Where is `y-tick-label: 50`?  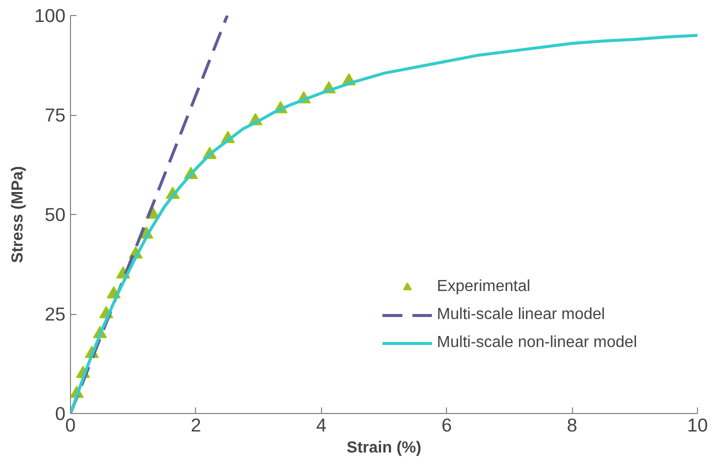
y-tick-label: 50 is located at coordinates (55, 214).